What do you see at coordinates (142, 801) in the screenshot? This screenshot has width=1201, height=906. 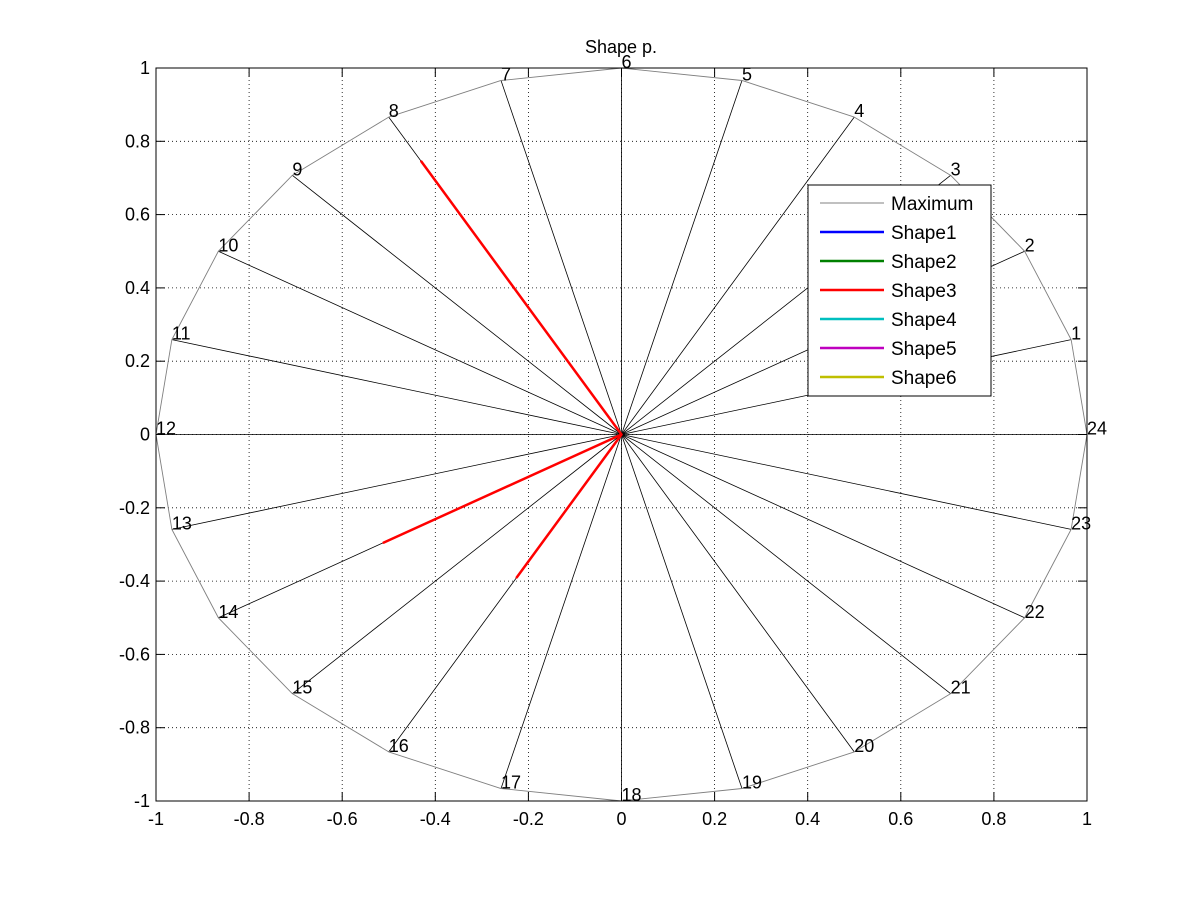 I see `y-tick-label: -1` at bounding box center [142, 801].